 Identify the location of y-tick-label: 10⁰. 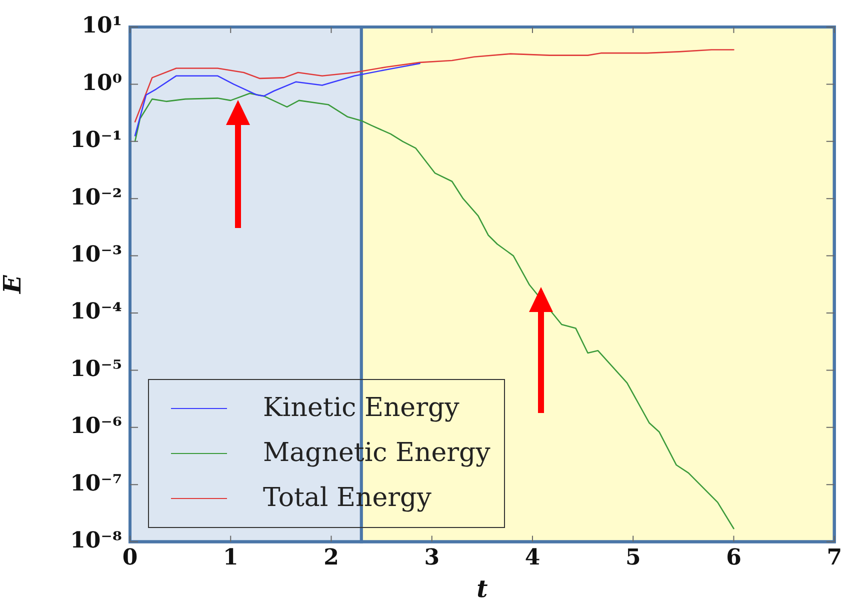
(102, 83).